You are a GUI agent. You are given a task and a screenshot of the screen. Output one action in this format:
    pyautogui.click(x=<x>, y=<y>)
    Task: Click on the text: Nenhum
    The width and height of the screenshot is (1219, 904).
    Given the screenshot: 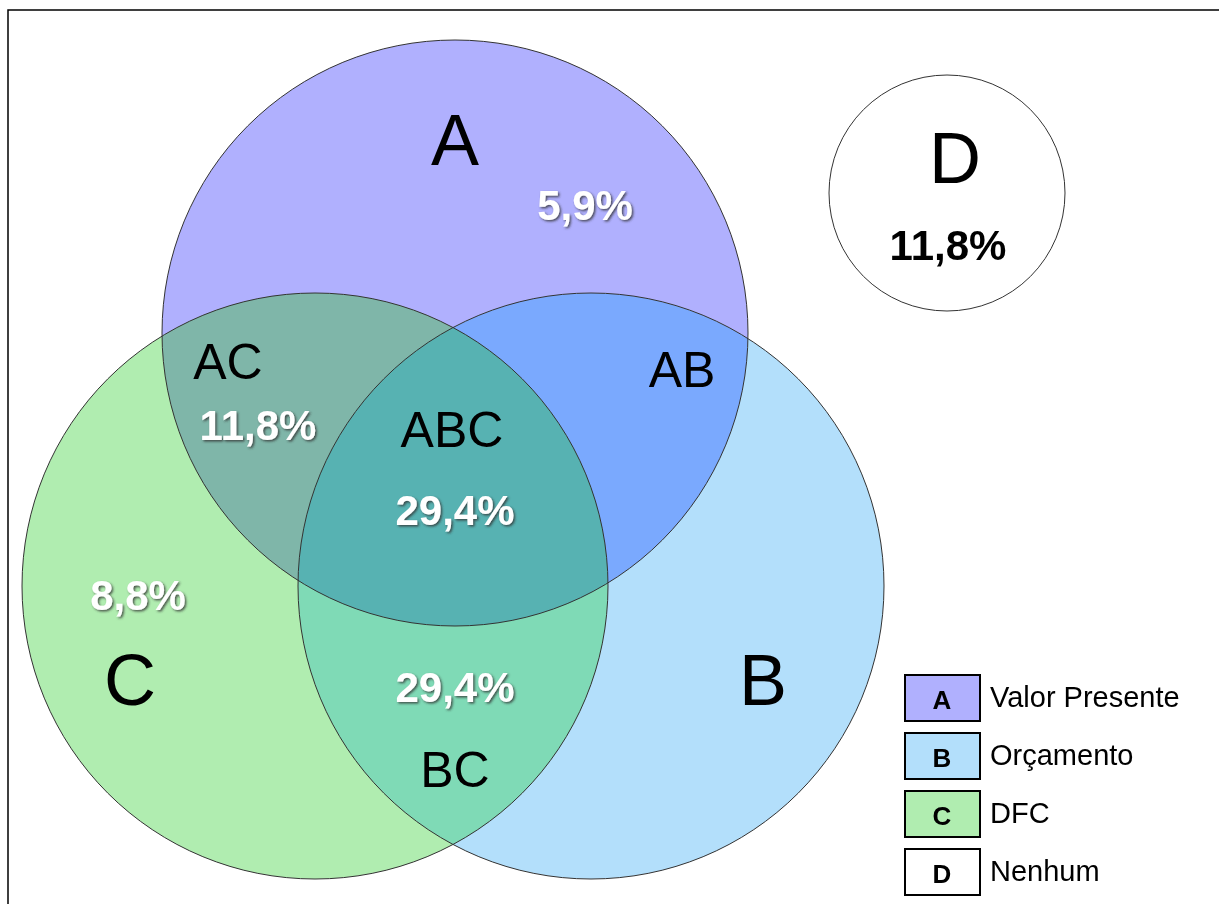 What is the action you would take?
    pyautogui.click(x=1045, y=871)
    